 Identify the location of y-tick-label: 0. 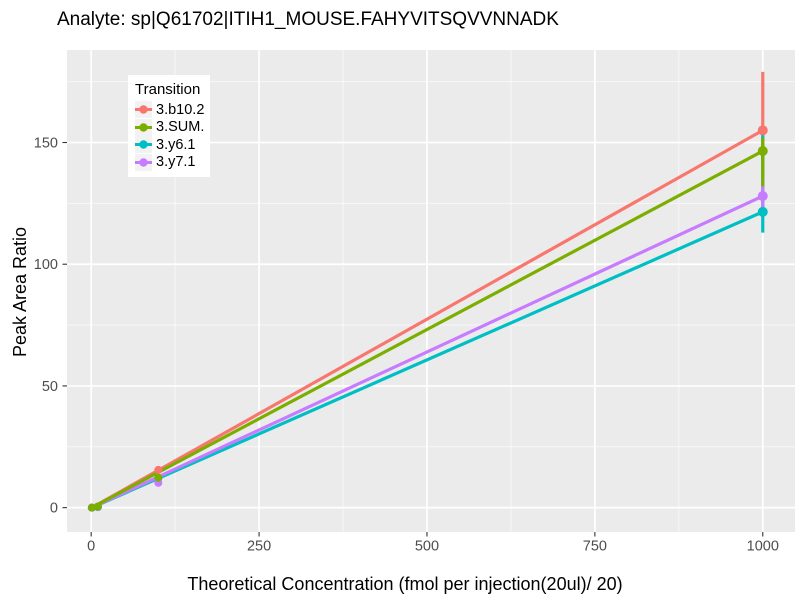
(54, 509).